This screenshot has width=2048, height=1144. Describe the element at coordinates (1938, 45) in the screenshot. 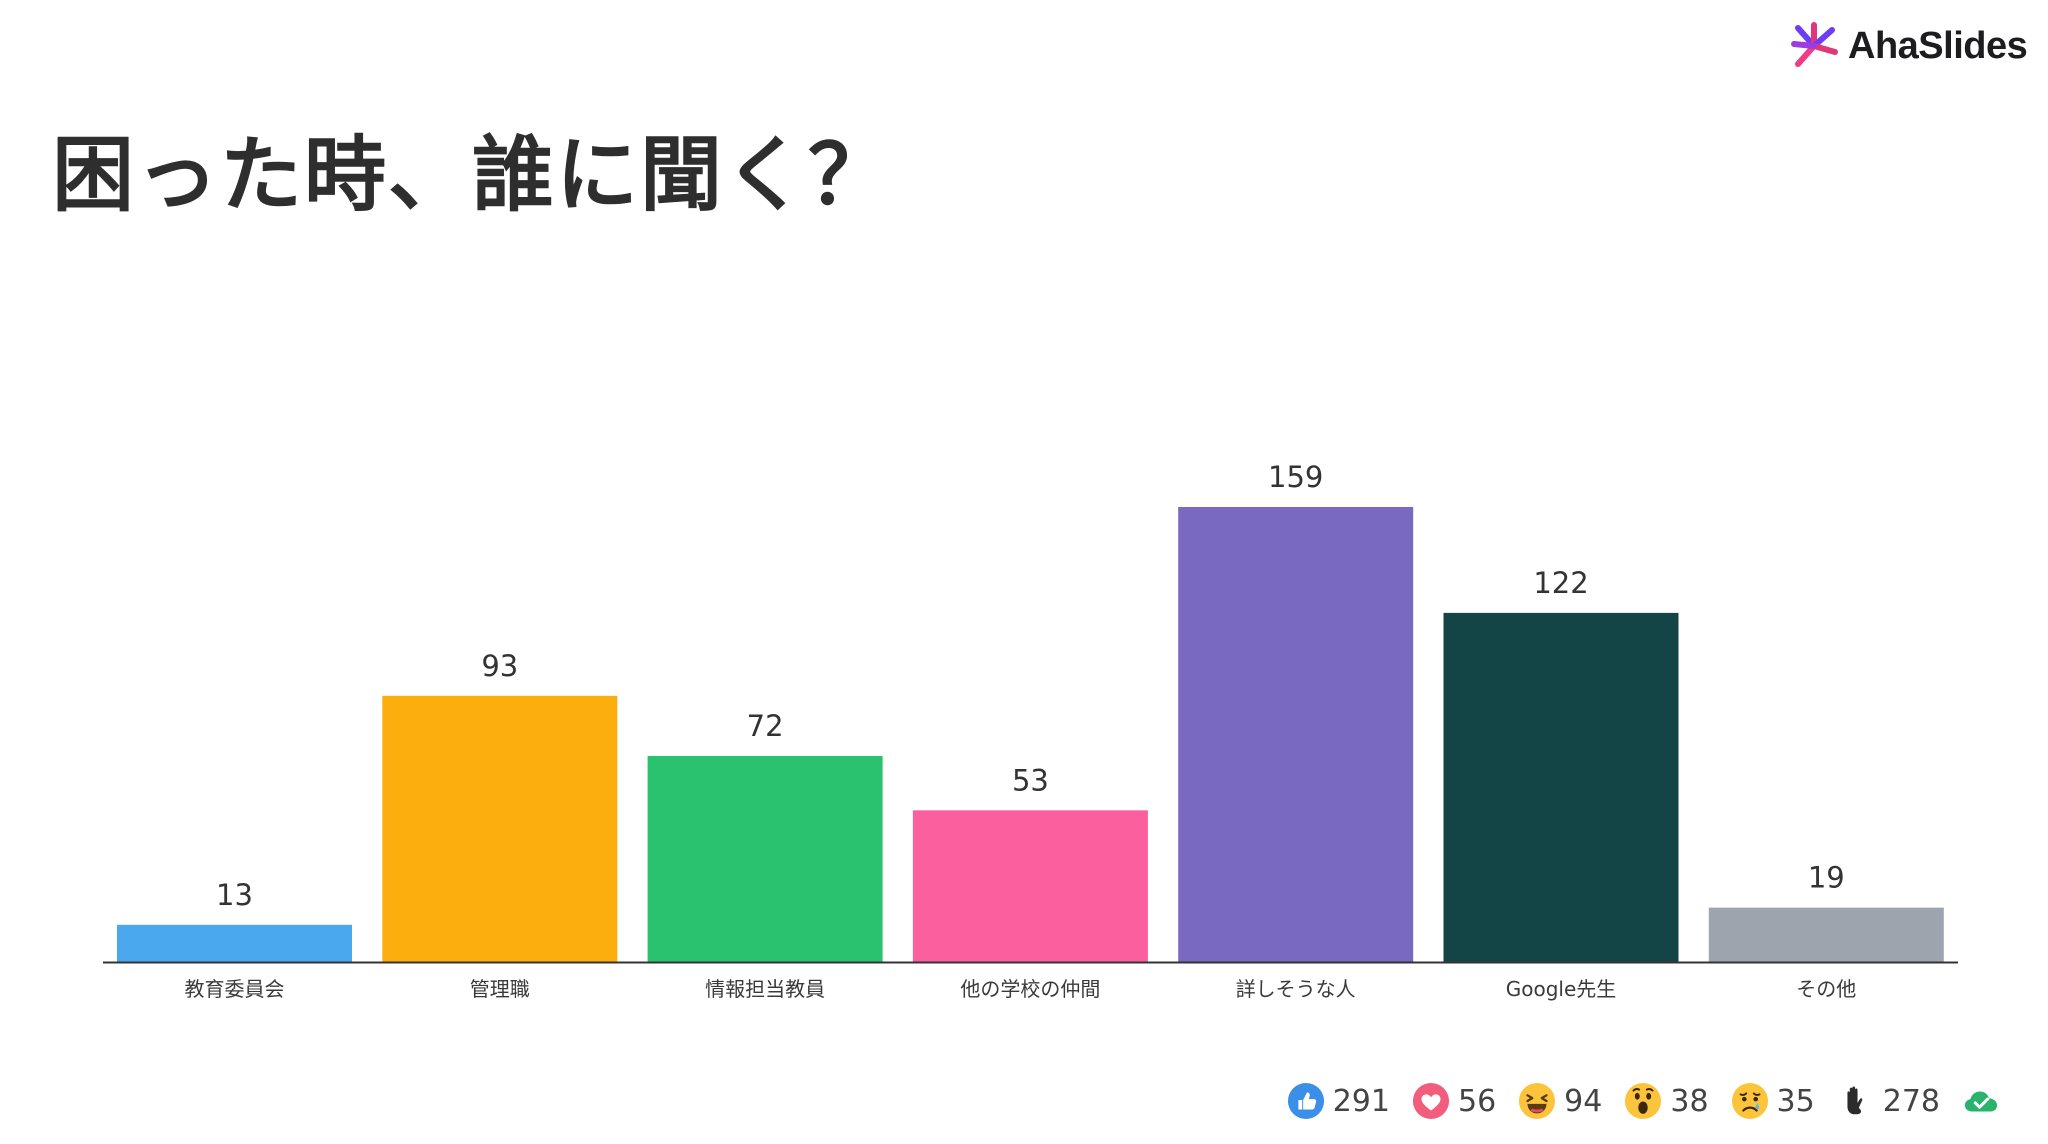

I see `logo-text: AhaSlides` at that location.